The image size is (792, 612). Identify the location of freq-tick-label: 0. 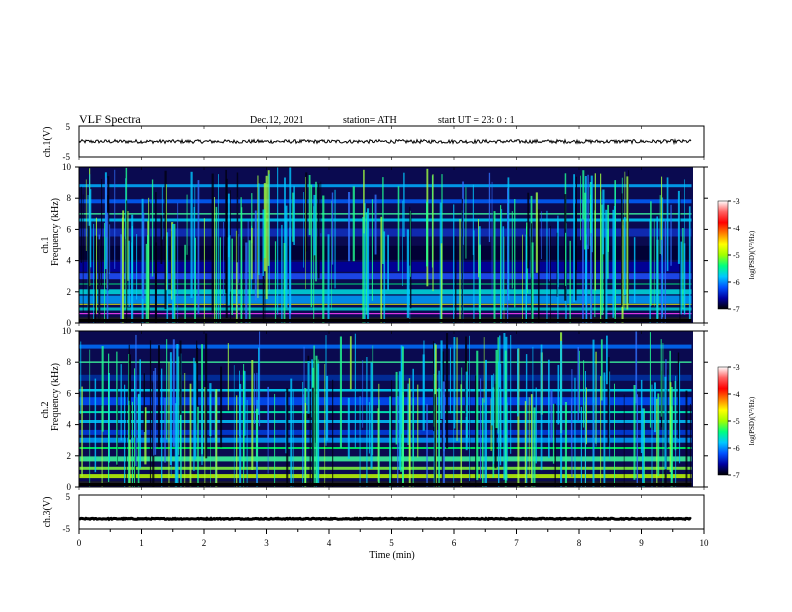
(69, 487).